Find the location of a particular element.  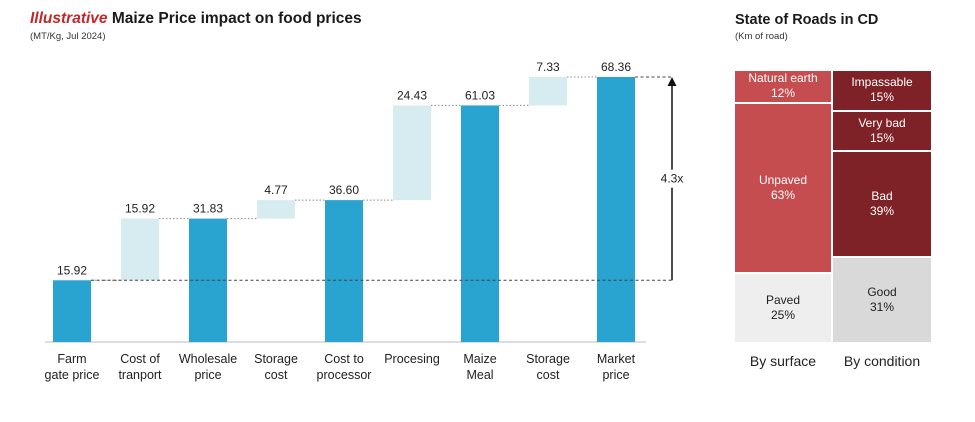

mekko-column-label: By condition is located at coordinates (882, 361).